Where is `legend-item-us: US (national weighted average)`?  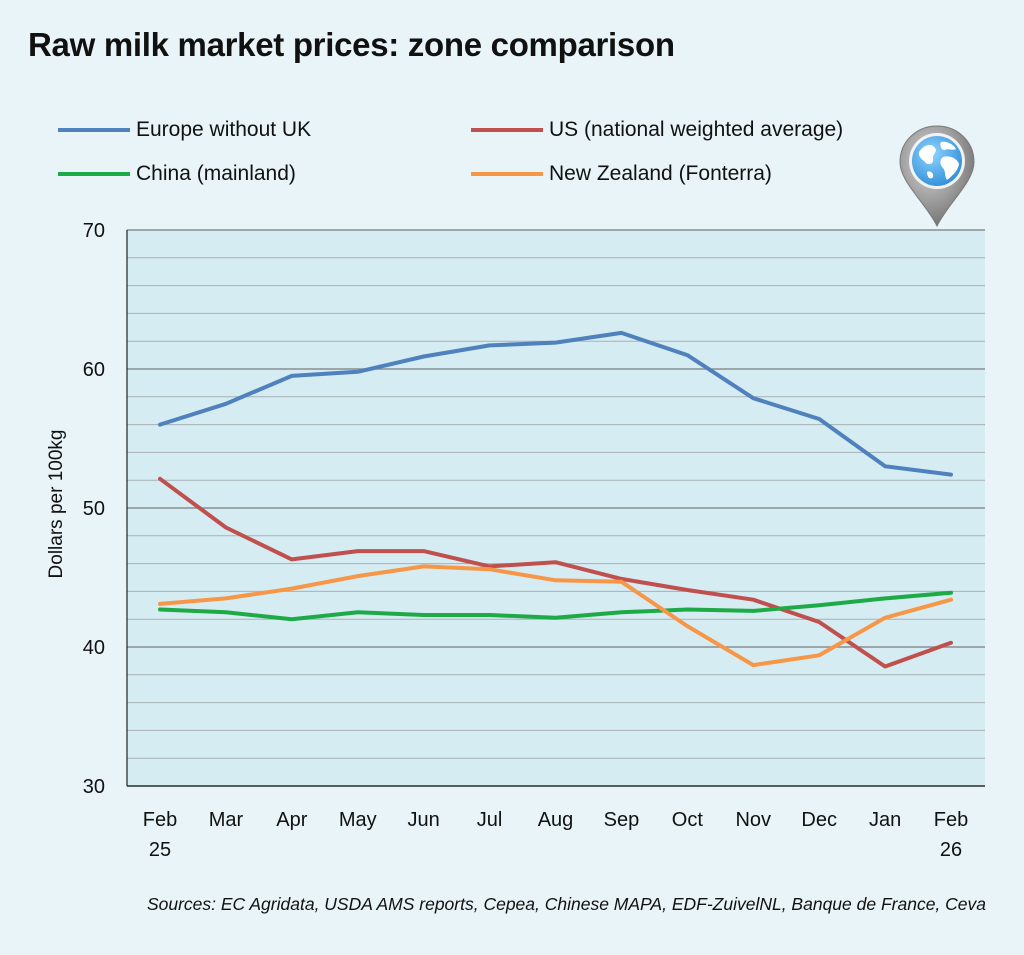 legend-item-us: US (national weighted average) is located at coordinates (657, 130).